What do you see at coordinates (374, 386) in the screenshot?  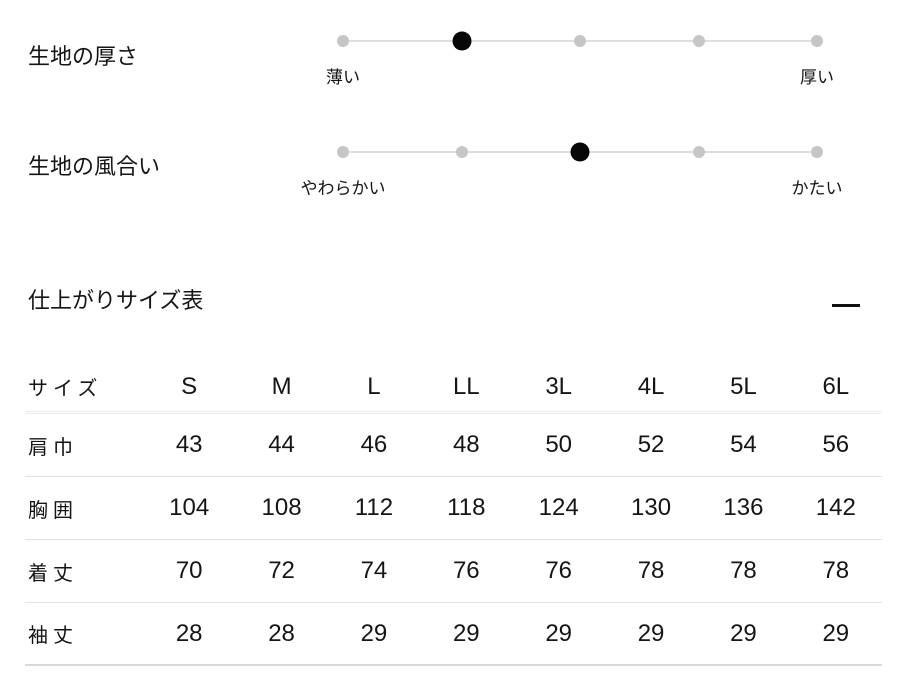 I see `column-header: L` at bounding box center [374, 386].